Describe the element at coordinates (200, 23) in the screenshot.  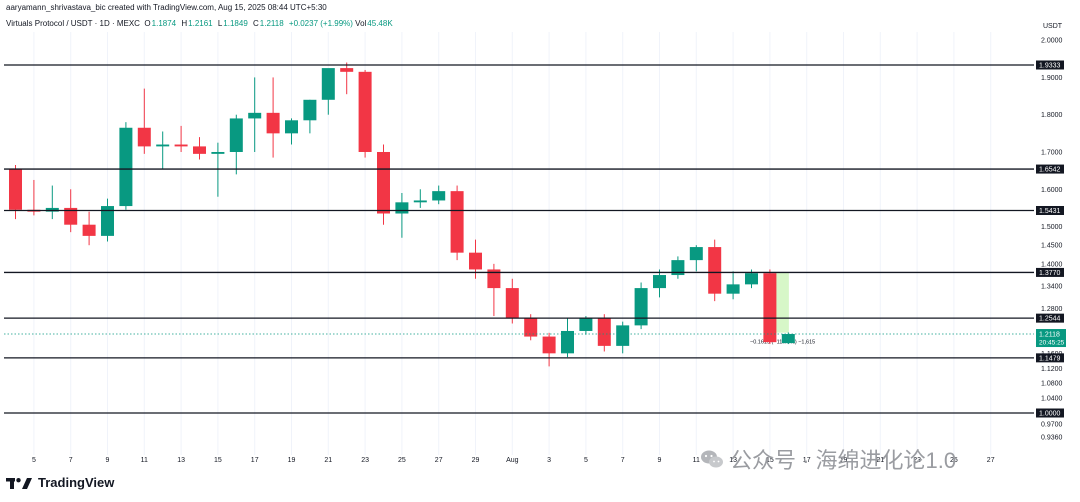
I see `high-value: 1.2161` at that location.